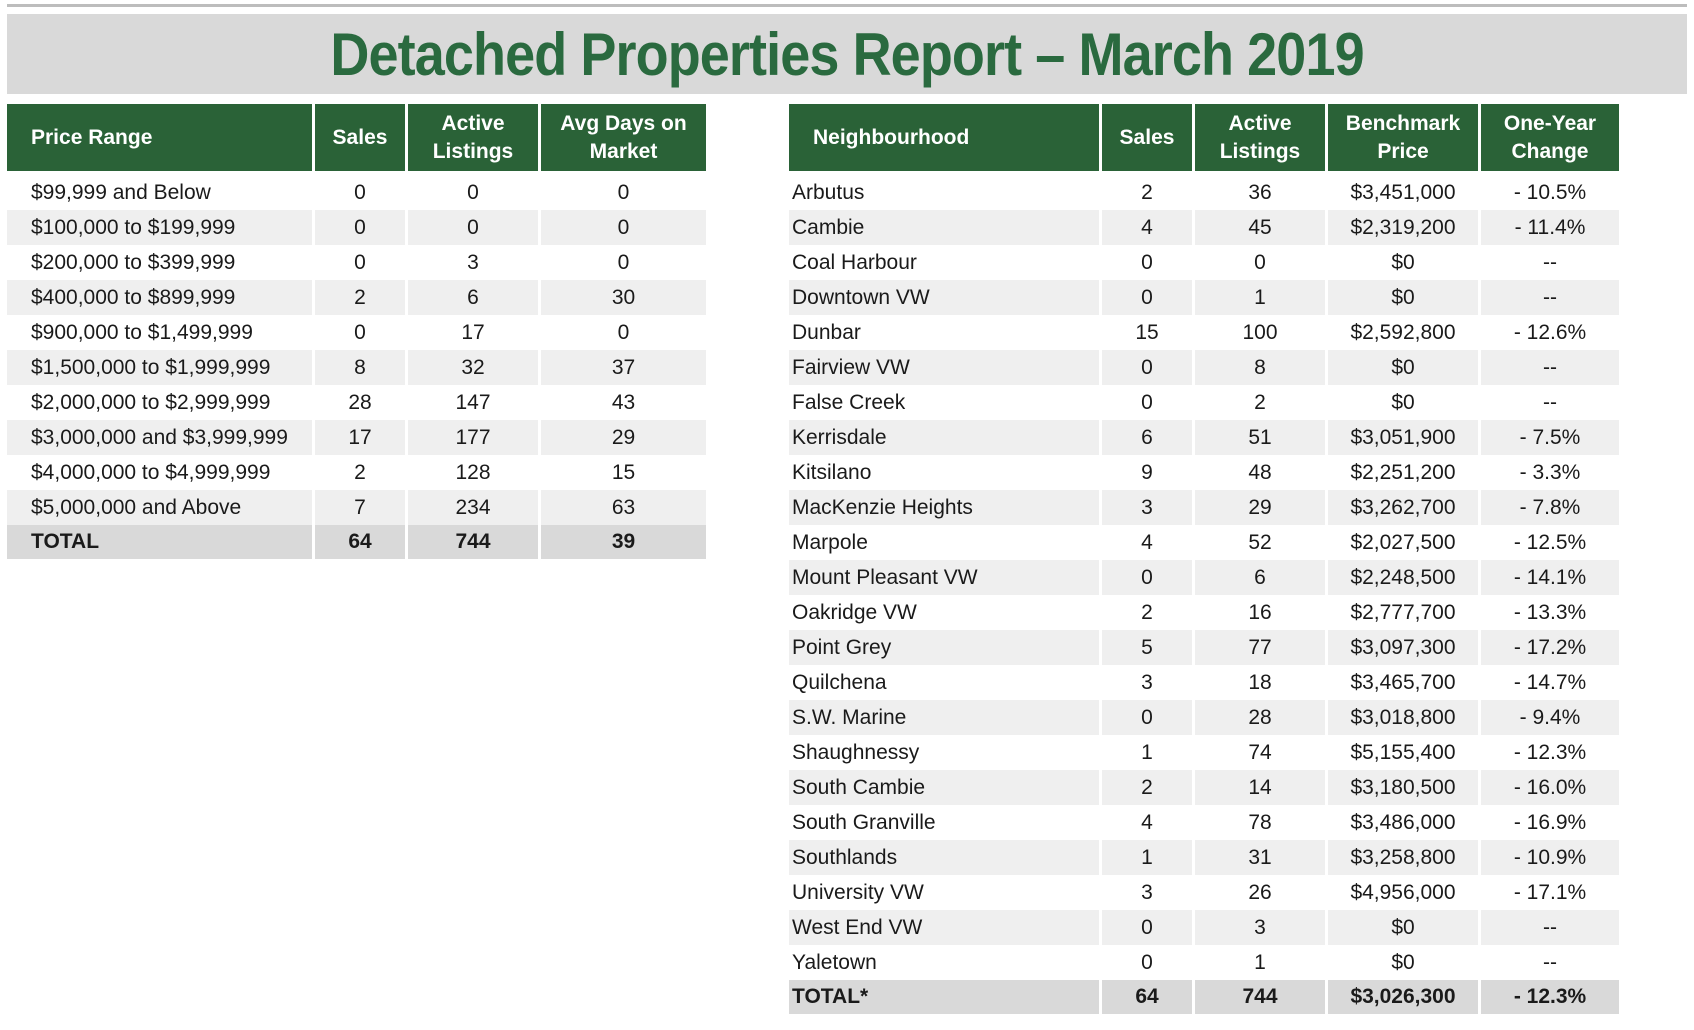 The width and height of the screenshot is (1694, 1030). Describe the element at coordinates (473, 139) in the screenshot. I see `price-header-active-listings: Active Listings` at that location.